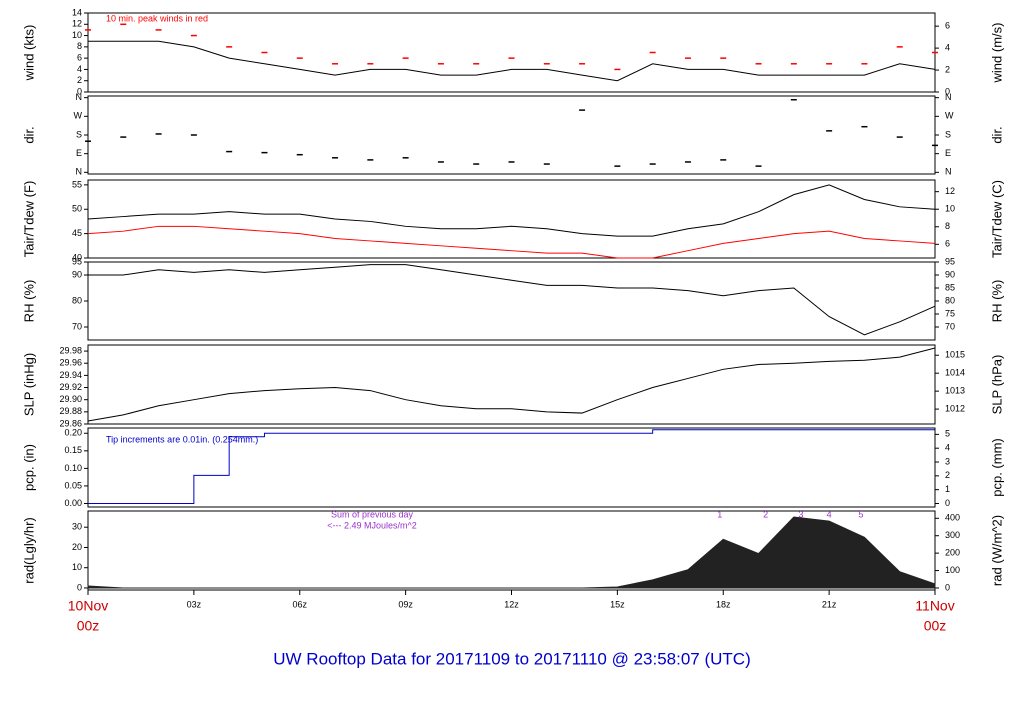 Image resolution: width=1024 pixels, height=705 pixels. Describe the element at coordinates (73, 468) in the screenshot. I see `y-tick-label: 0.10` at that location.